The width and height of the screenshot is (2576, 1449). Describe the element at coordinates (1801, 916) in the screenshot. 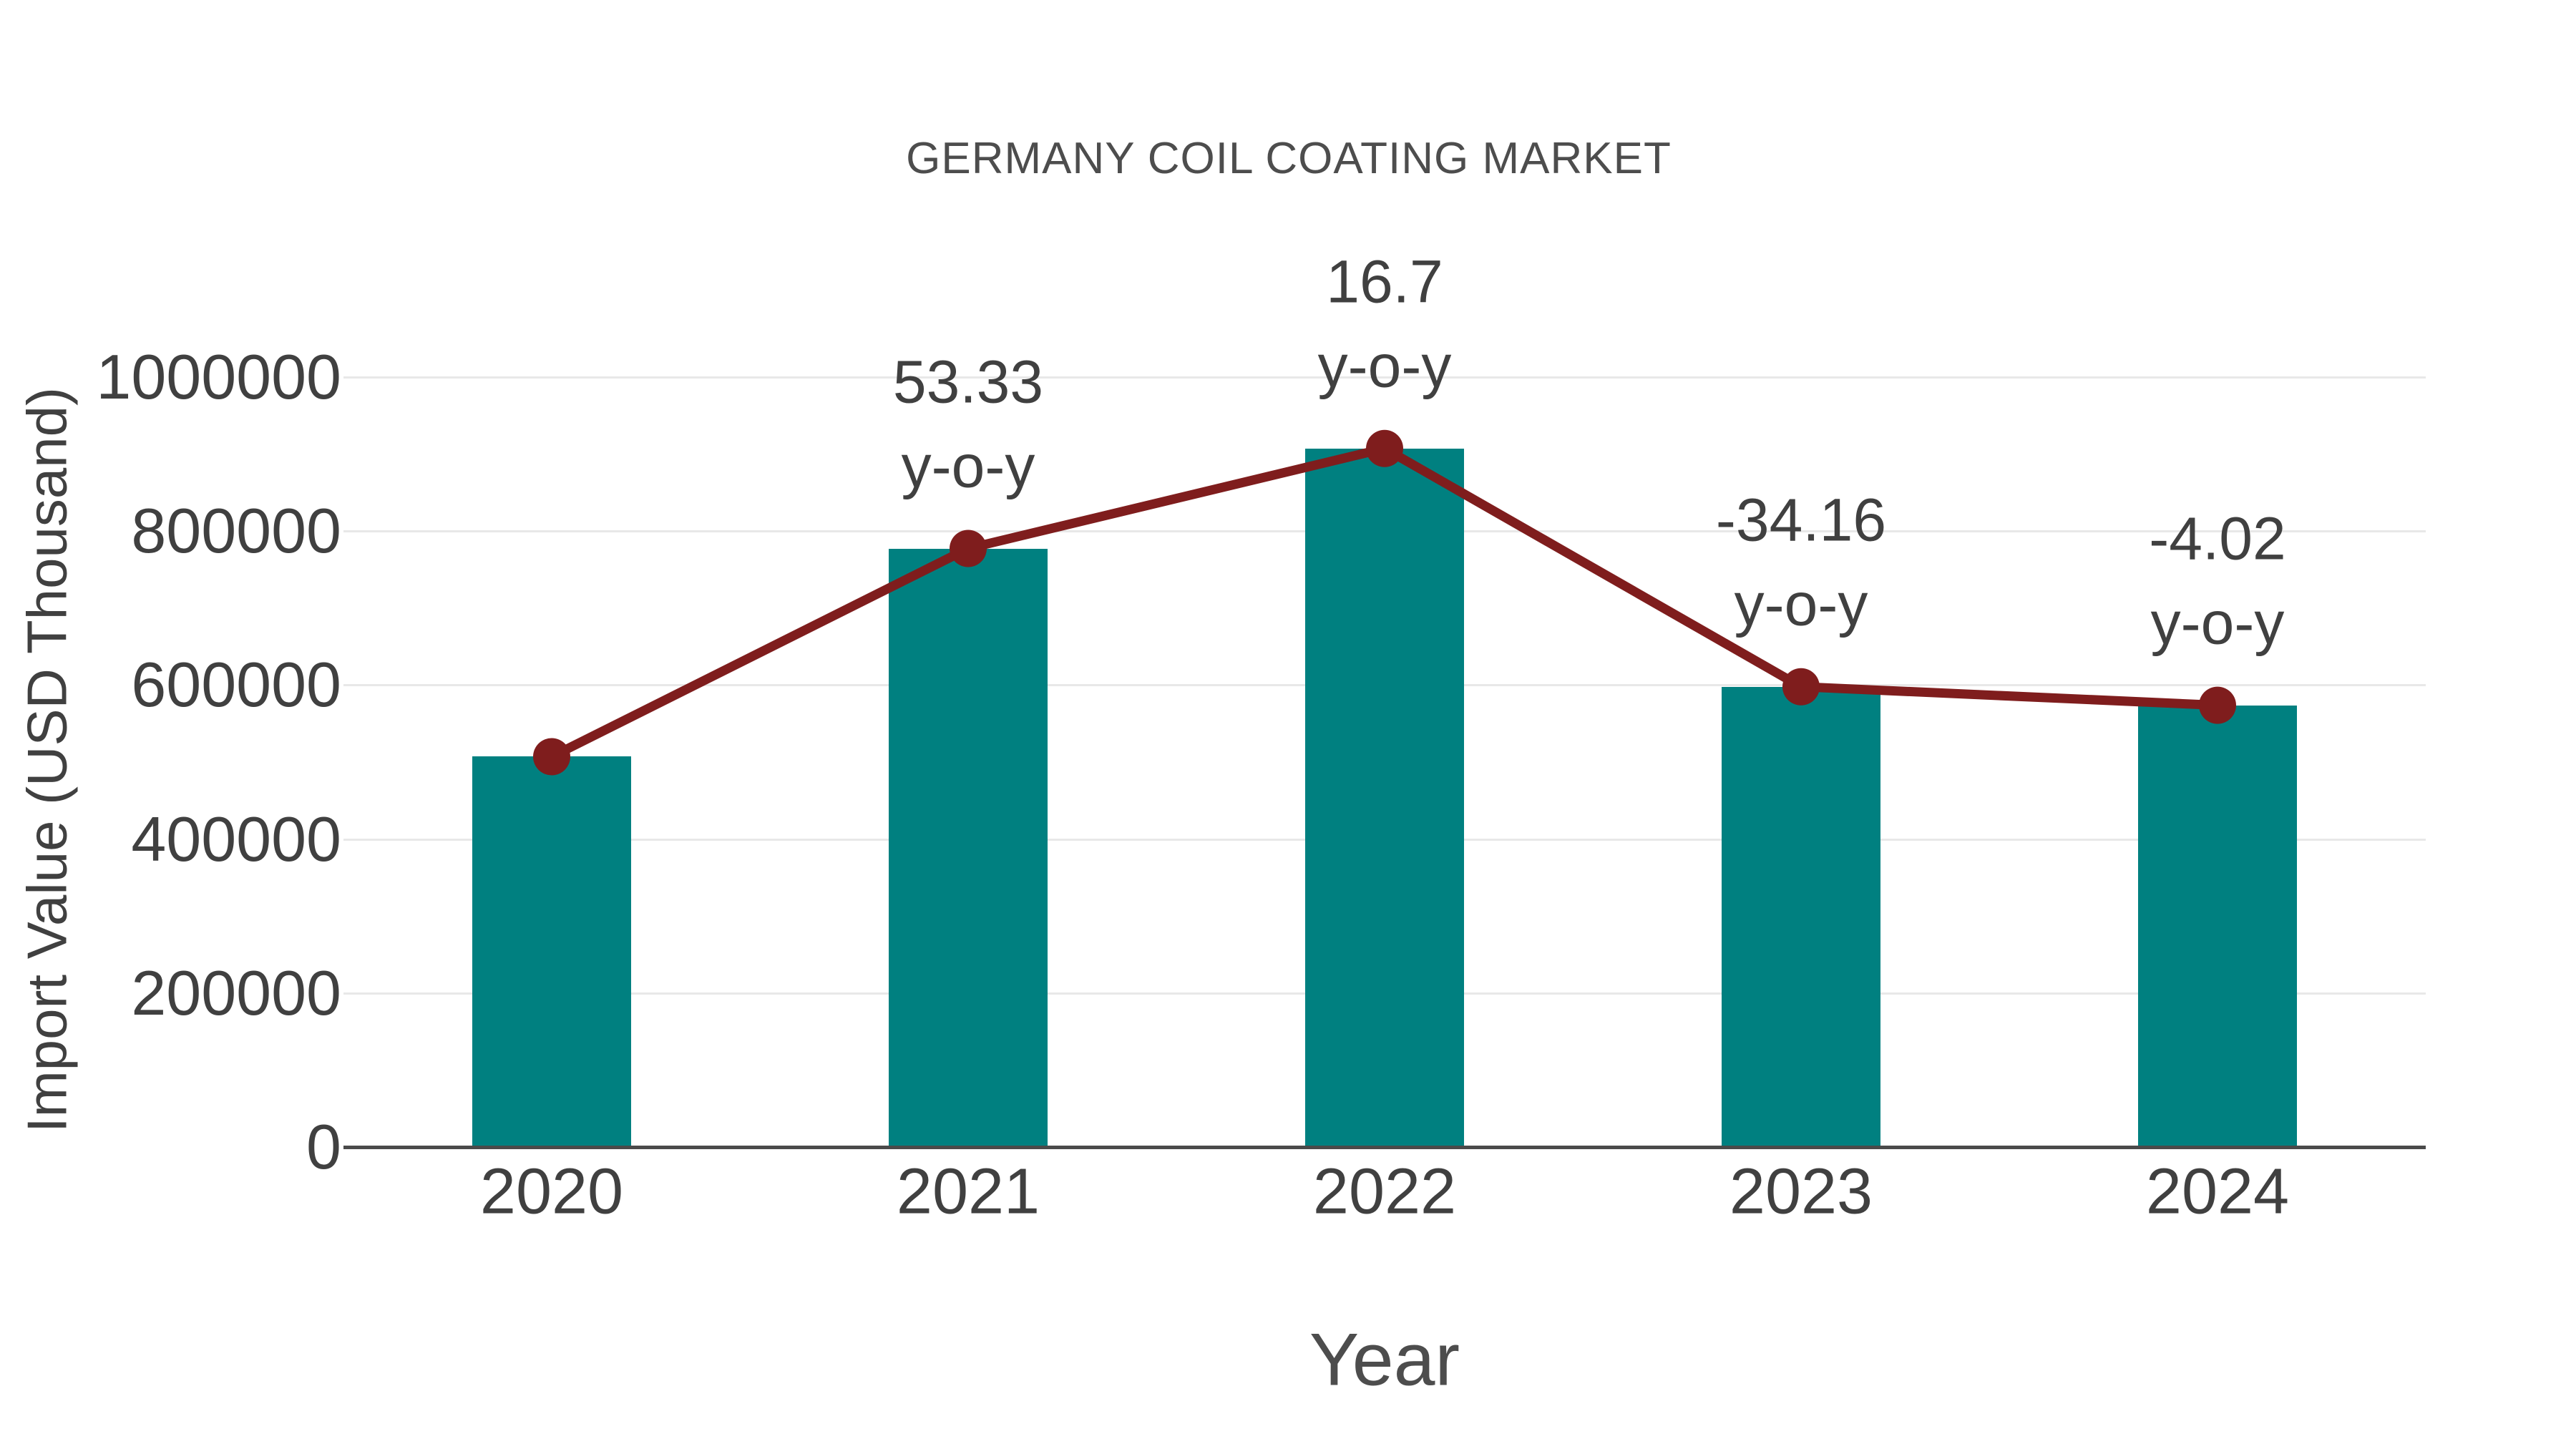

I see `bar-2023` at that location.